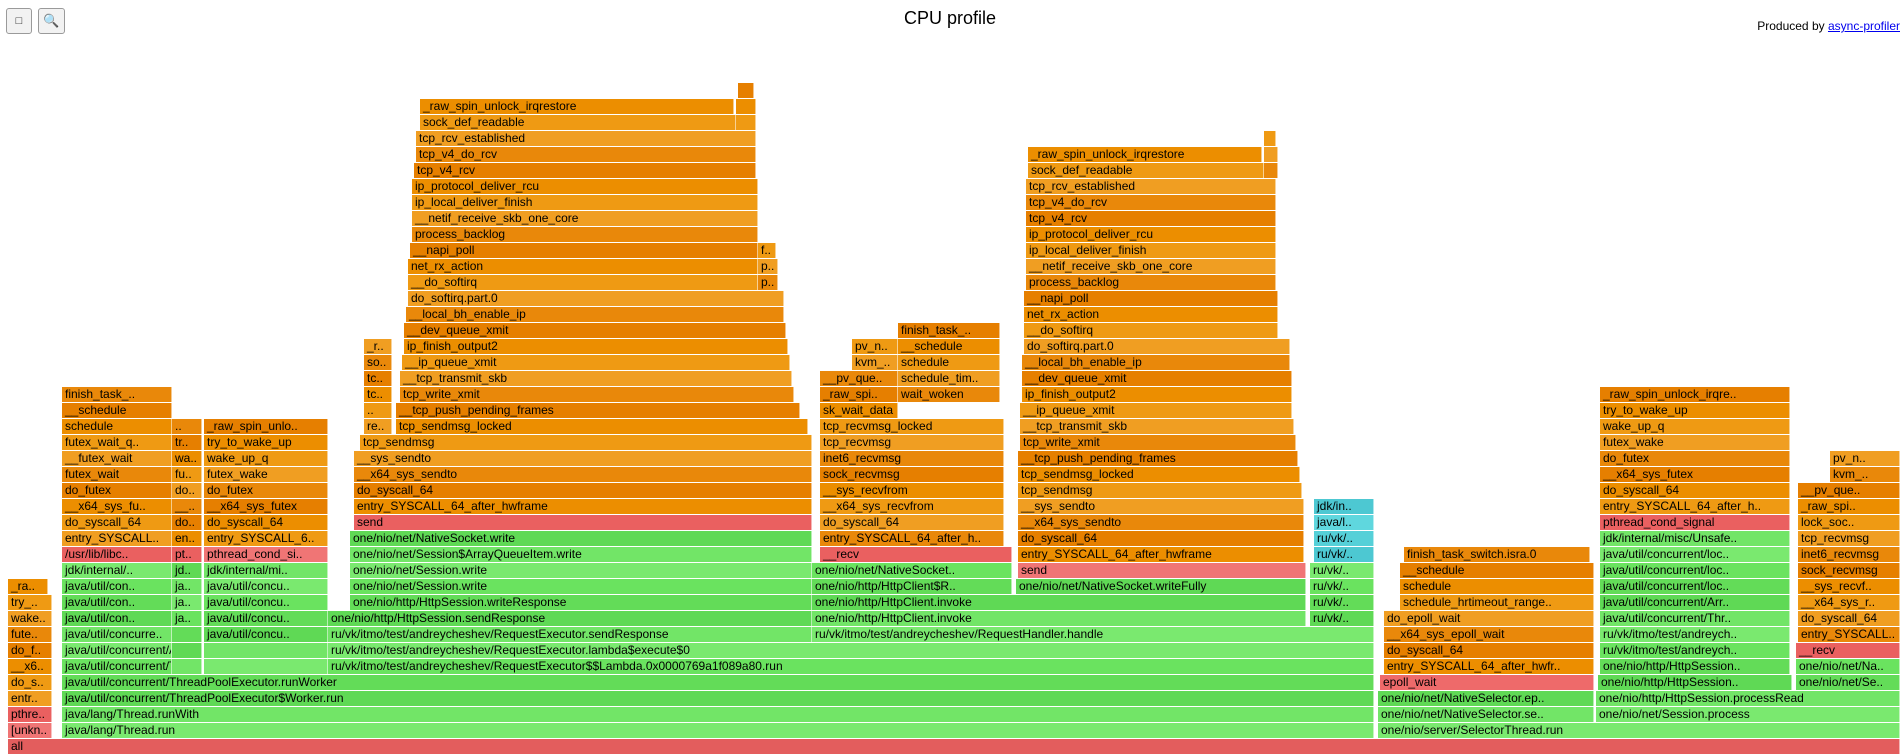 The width and height of the screenshot is (1900, 756). I want to click on flame-frame: do_futex, so click(1695, 458).